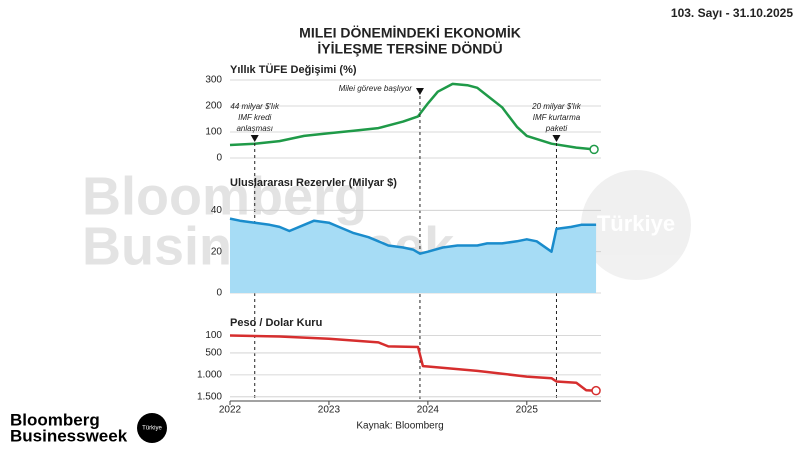 The width and height of the screenshot is (800, 450). I want to click on logo-badge, so click(152, 428).